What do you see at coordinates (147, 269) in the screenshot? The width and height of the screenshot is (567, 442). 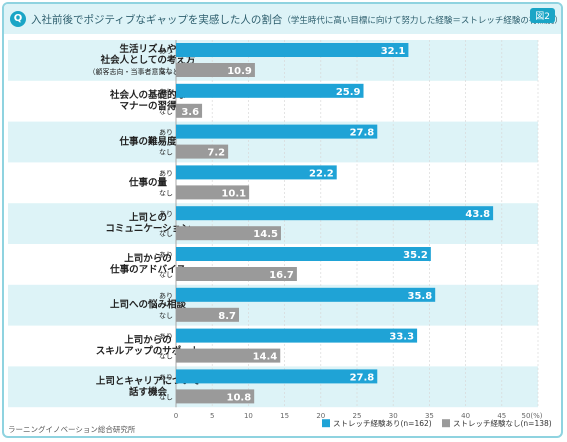 I see `category-label: 仕事のアドバイス` at bounding box center [147, 269].